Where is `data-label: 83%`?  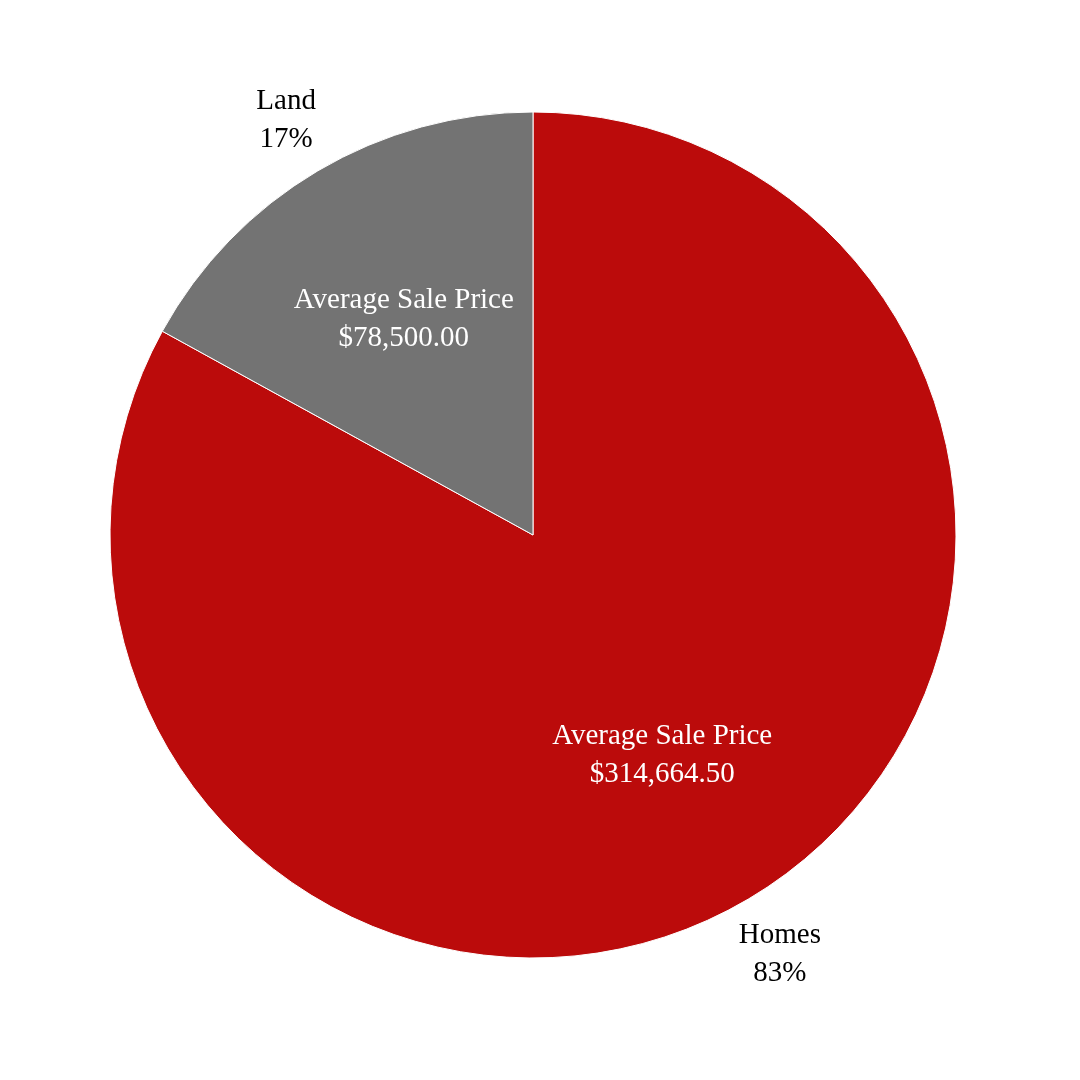 data-label: 83% is located at coordinates (780, 971).